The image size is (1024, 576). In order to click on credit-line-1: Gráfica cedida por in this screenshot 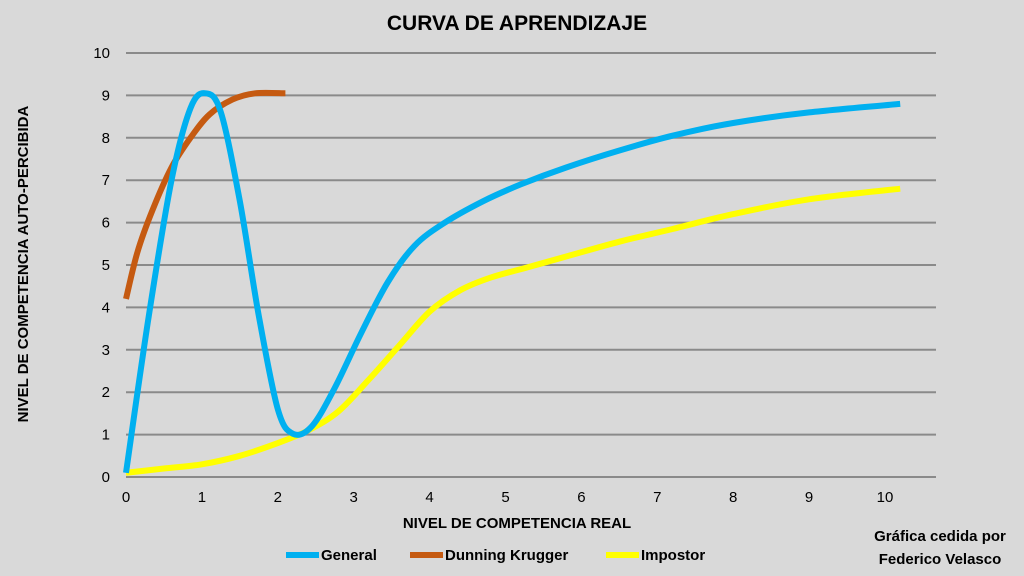, I will do `click(940, 536)`.